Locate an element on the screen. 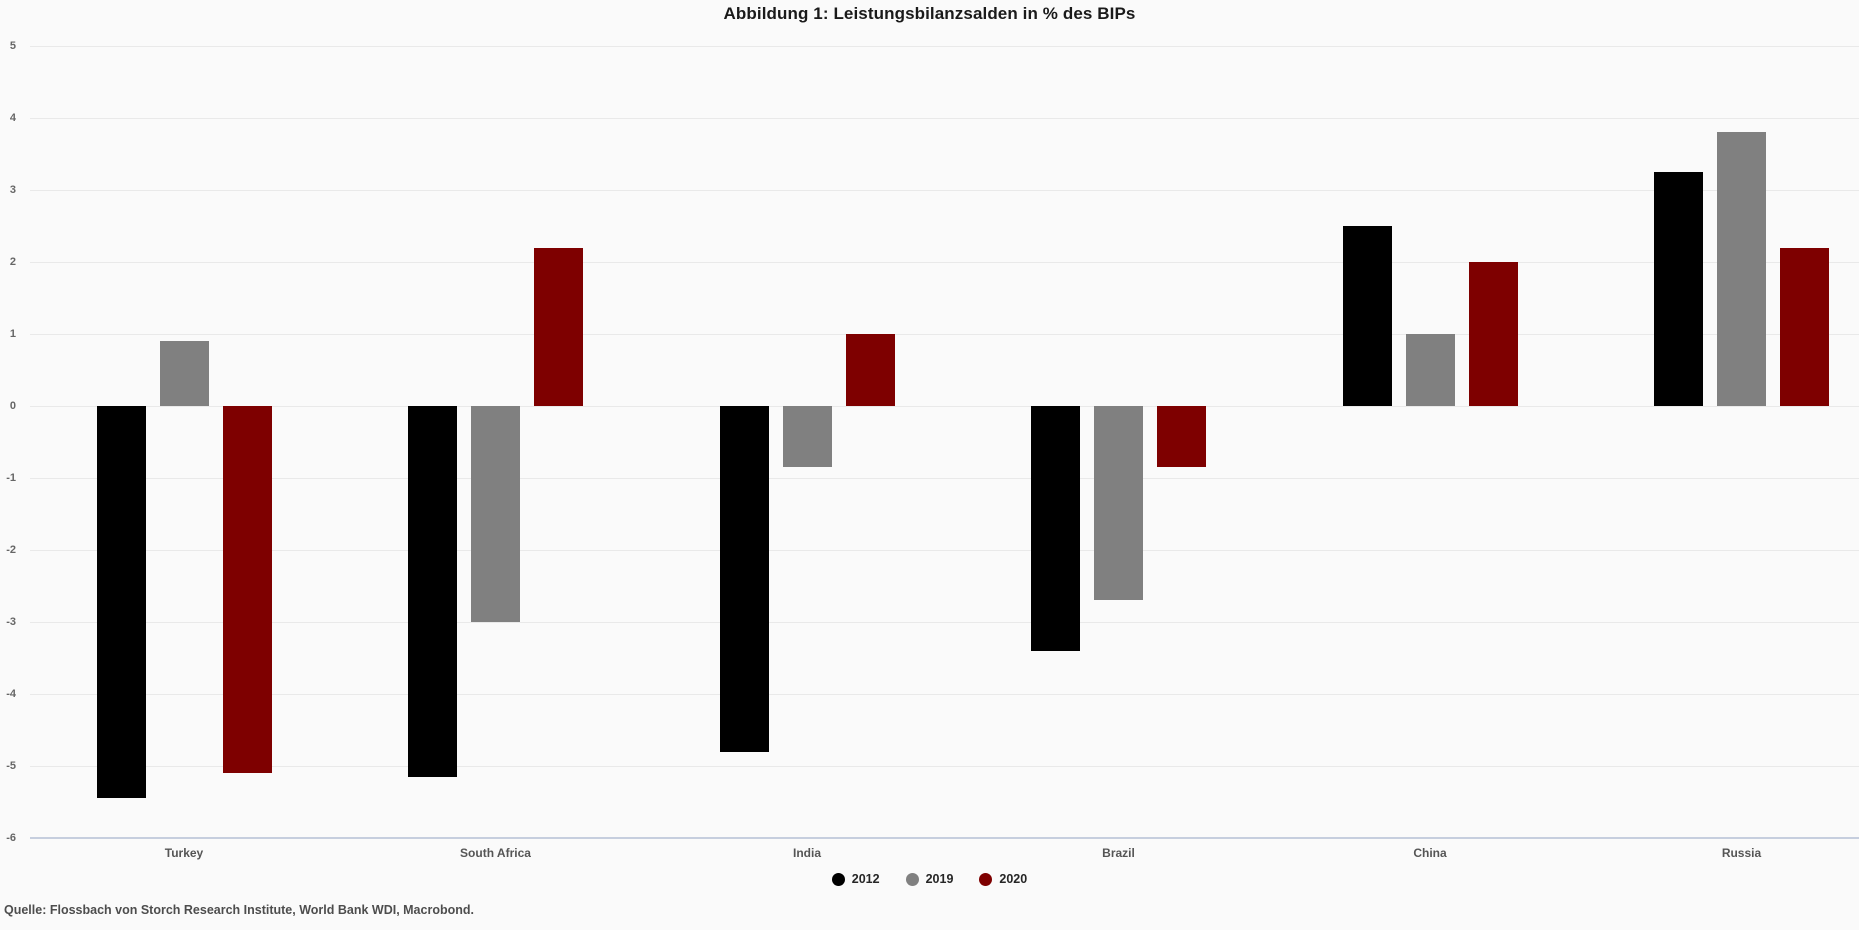 This screenshot has height=930, width=1859. bar-2020-russia is located at coordinates (1804, 326).